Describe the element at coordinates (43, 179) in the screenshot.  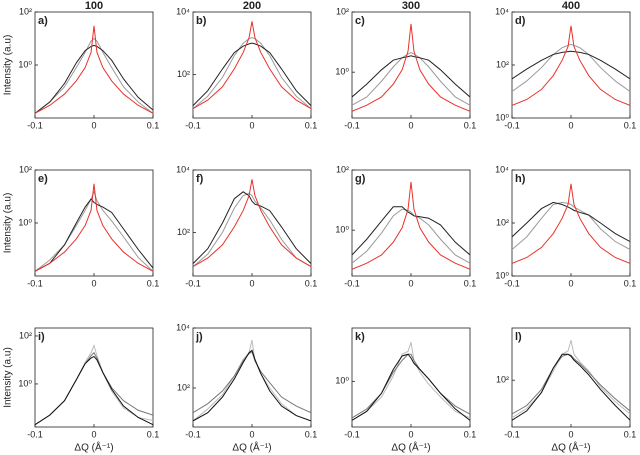
I see `panel-label: e)` at that location.